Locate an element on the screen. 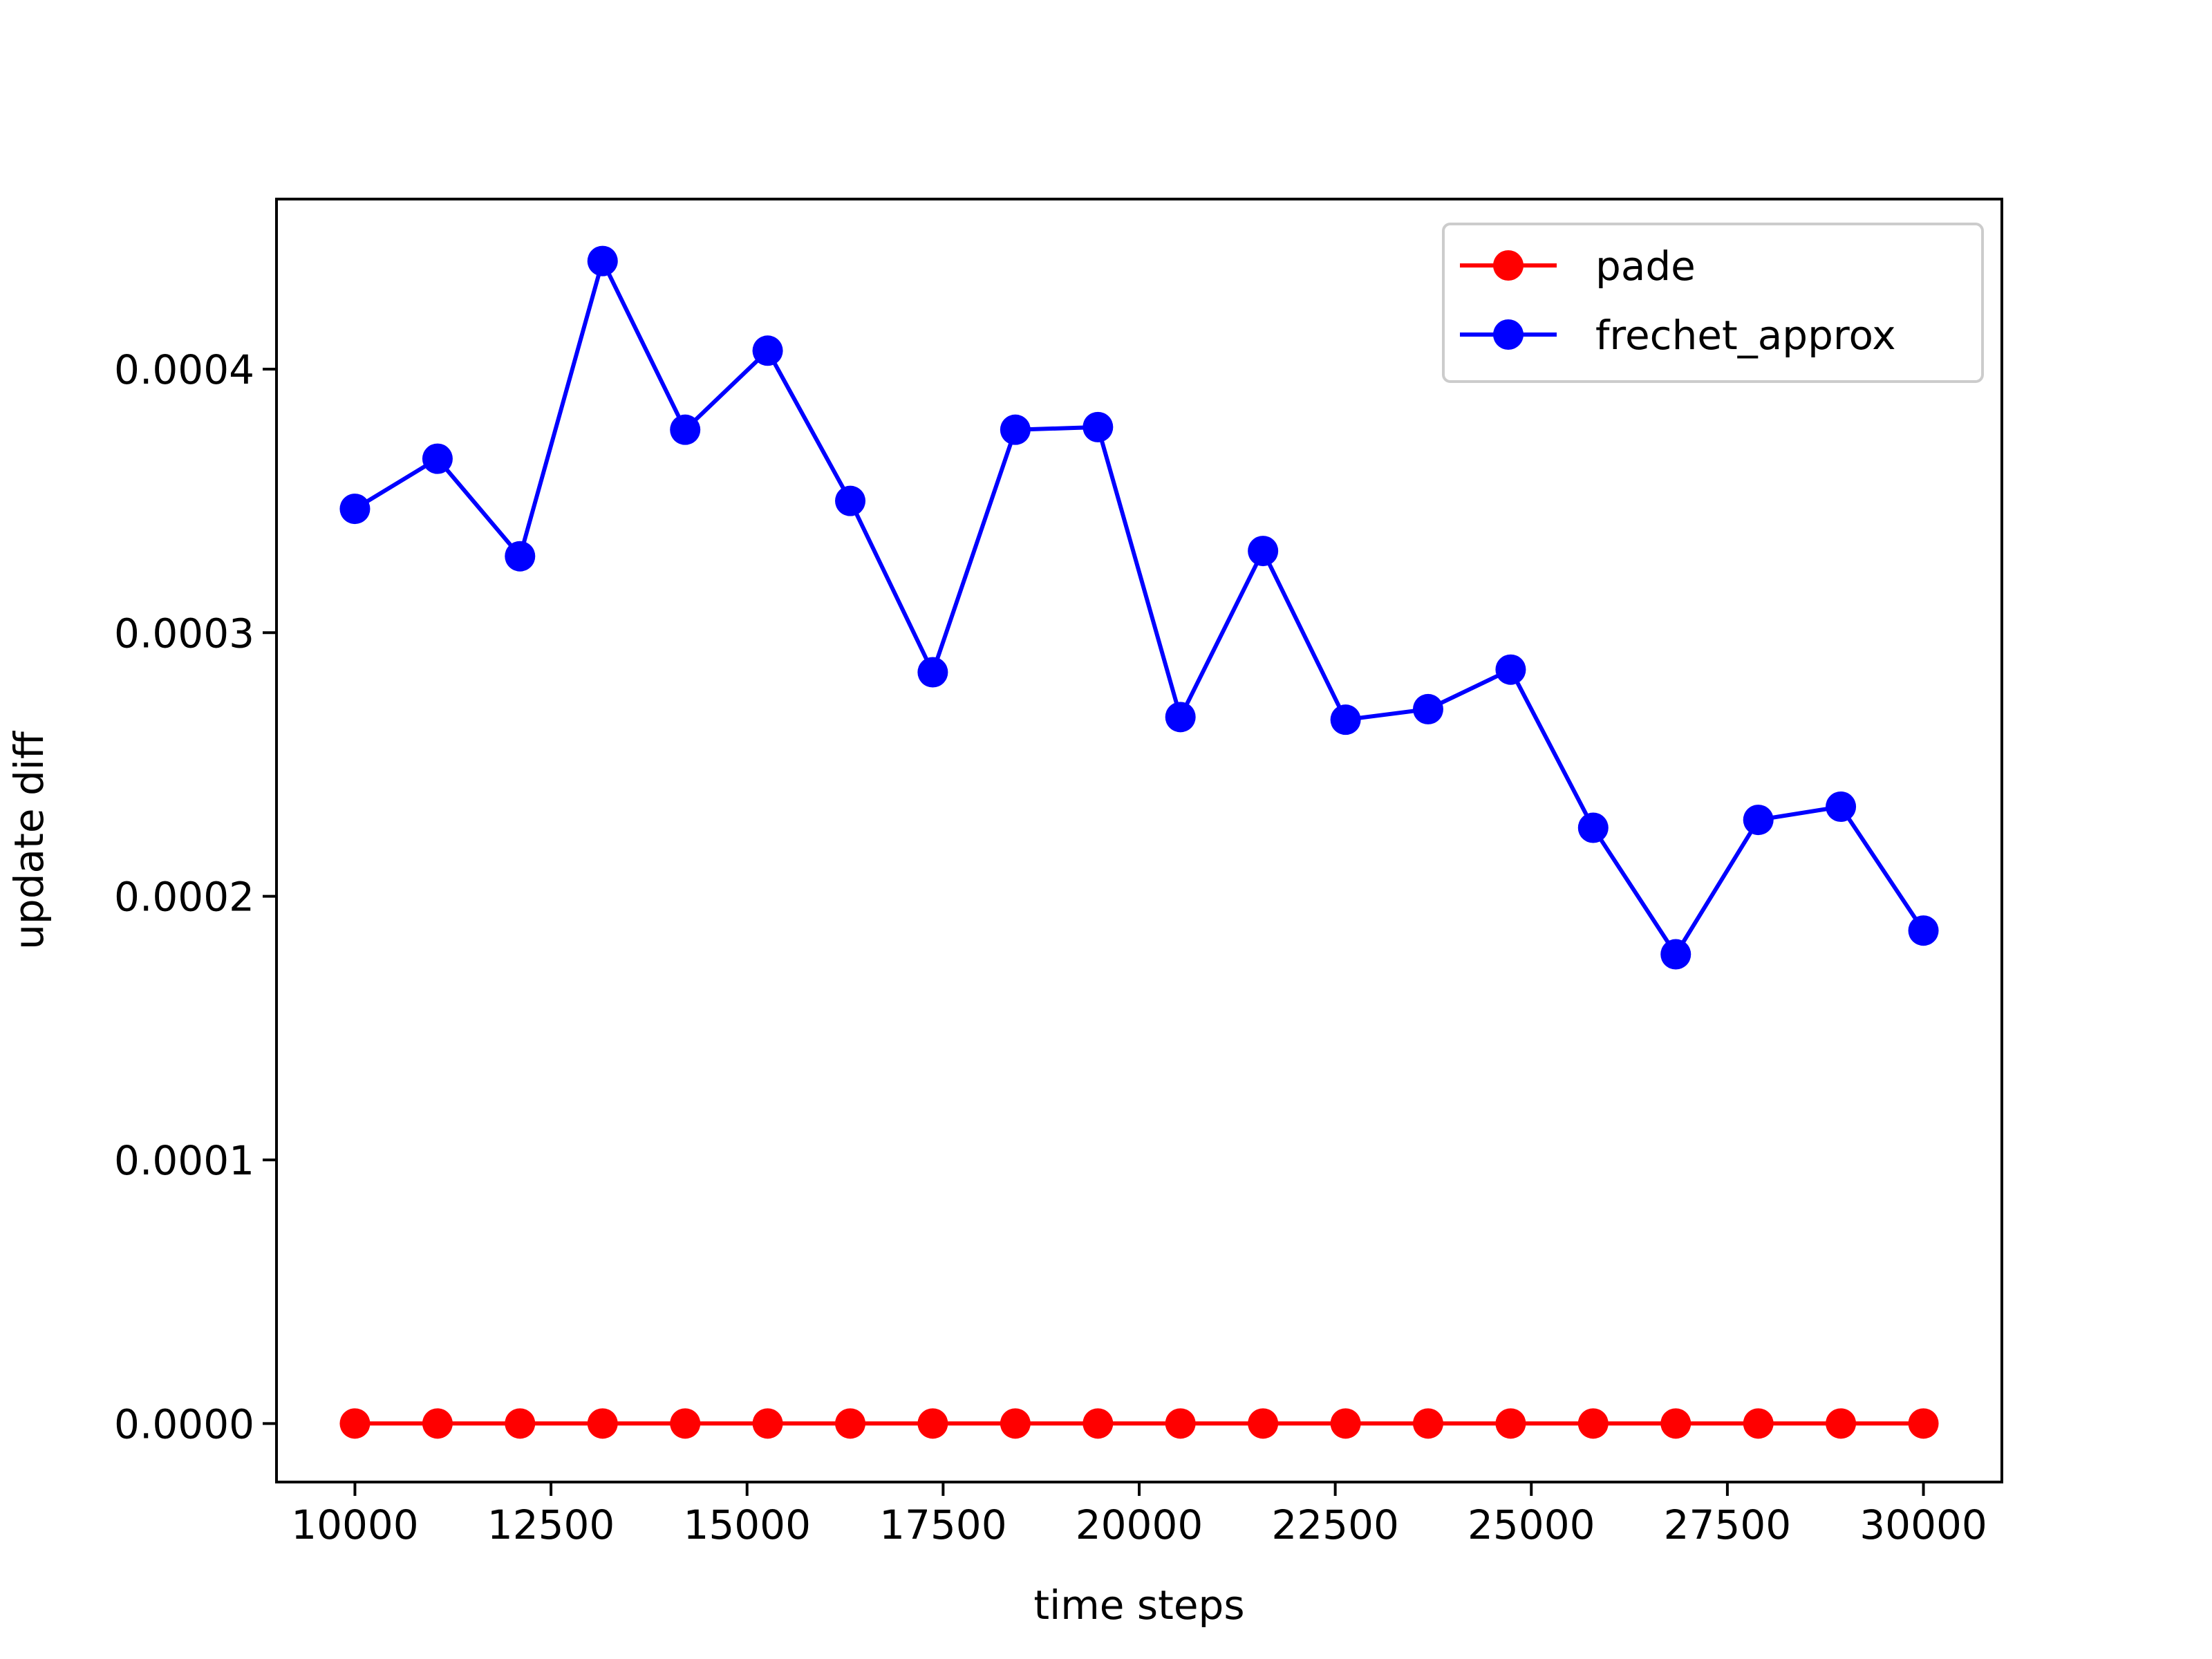 Image resolution: width=2212 pixels, height=1659 pixels. x-tick-label: 10000 is located at coordinates (355, 1525).